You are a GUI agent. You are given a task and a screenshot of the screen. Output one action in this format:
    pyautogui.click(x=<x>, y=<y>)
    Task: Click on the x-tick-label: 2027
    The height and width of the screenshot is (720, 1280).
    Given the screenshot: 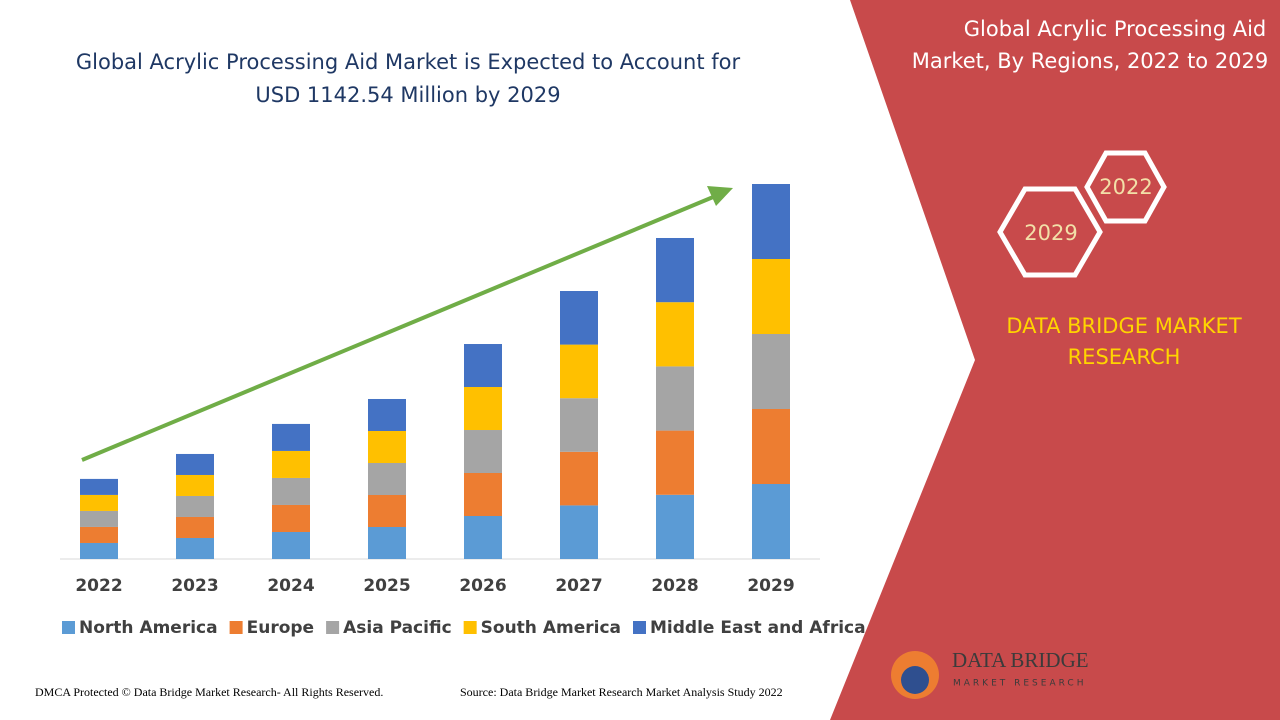 What is the action you would take?
    pyautogui.click(x=578, y=586)
    